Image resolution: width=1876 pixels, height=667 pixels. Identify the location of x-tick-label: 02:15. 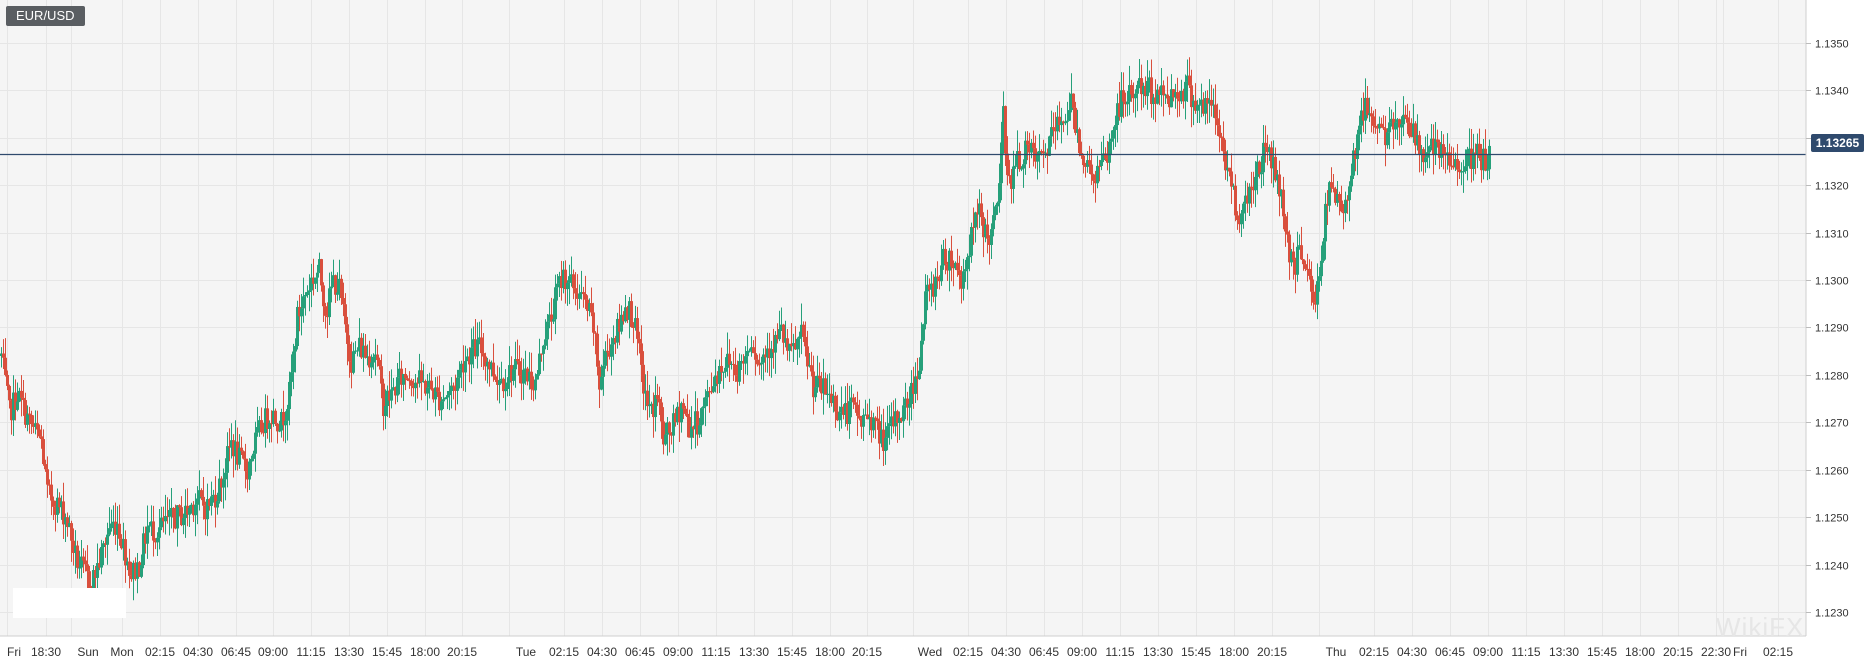
(1374, 652).